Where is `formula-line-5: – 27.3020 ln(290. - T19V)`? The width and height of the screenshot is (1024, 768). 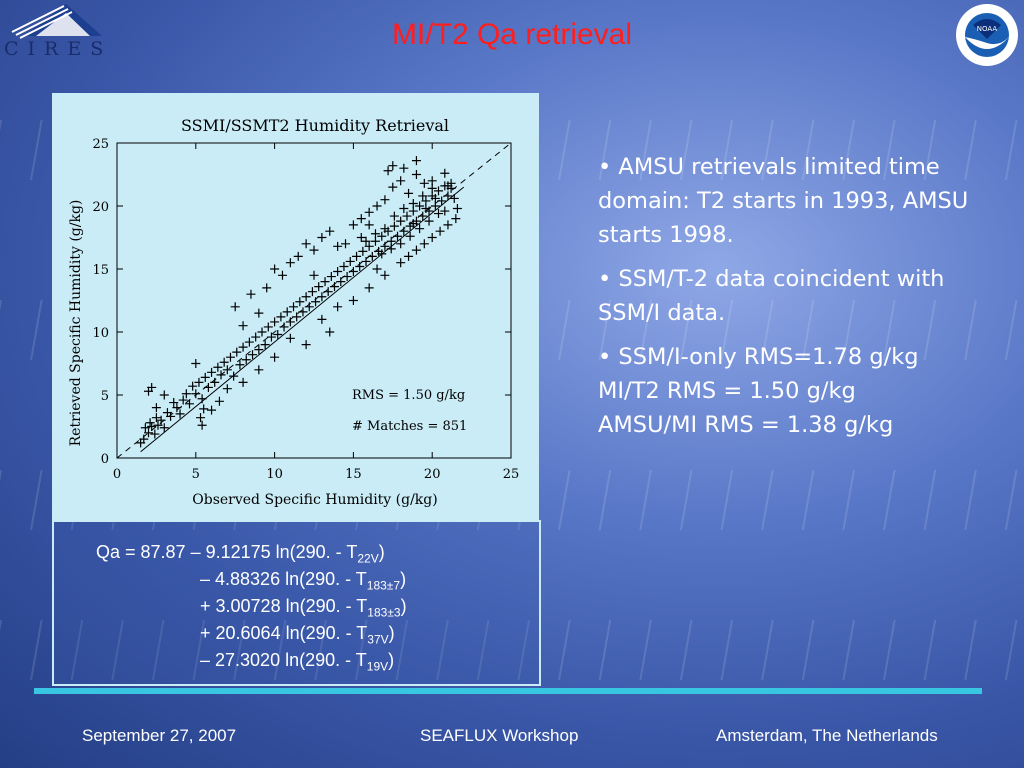 formula-line-5: – 27.3020 ln(290. - T19V) is located at coordinates (297, 662).